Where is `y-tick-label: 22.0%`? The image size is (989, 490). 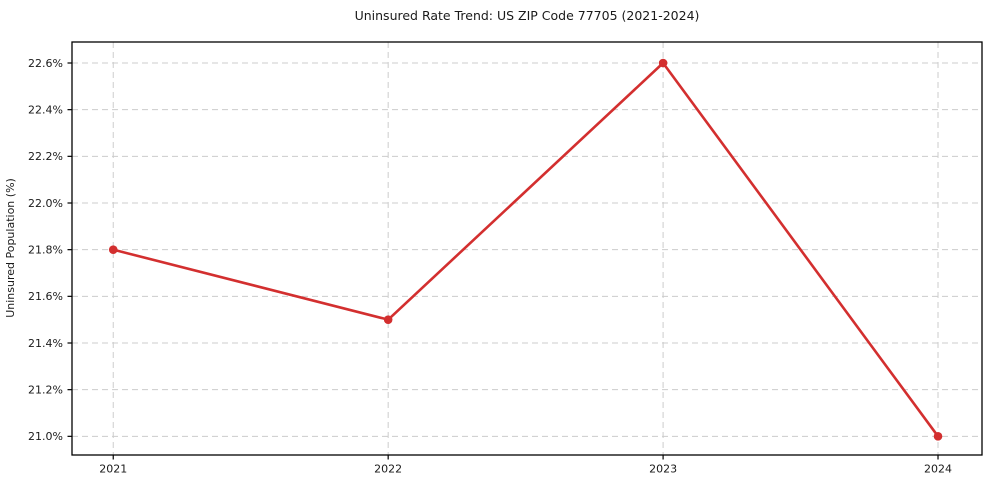
y-tick-label: 22.0% is located at coordinates (45, 203).